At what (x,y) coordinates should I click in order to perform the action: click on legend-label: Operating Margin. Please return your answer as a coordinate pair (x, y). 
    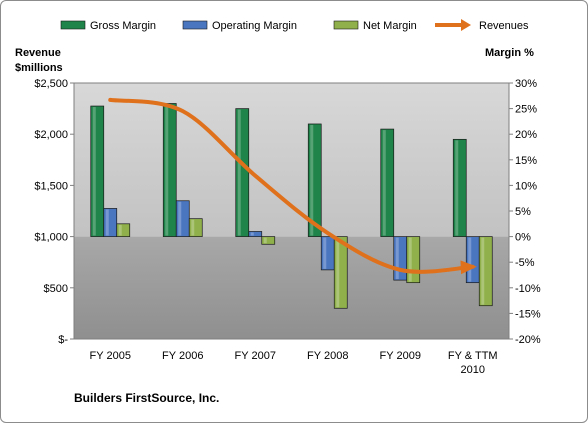
    Looking at the image, I should click on (254, 26).